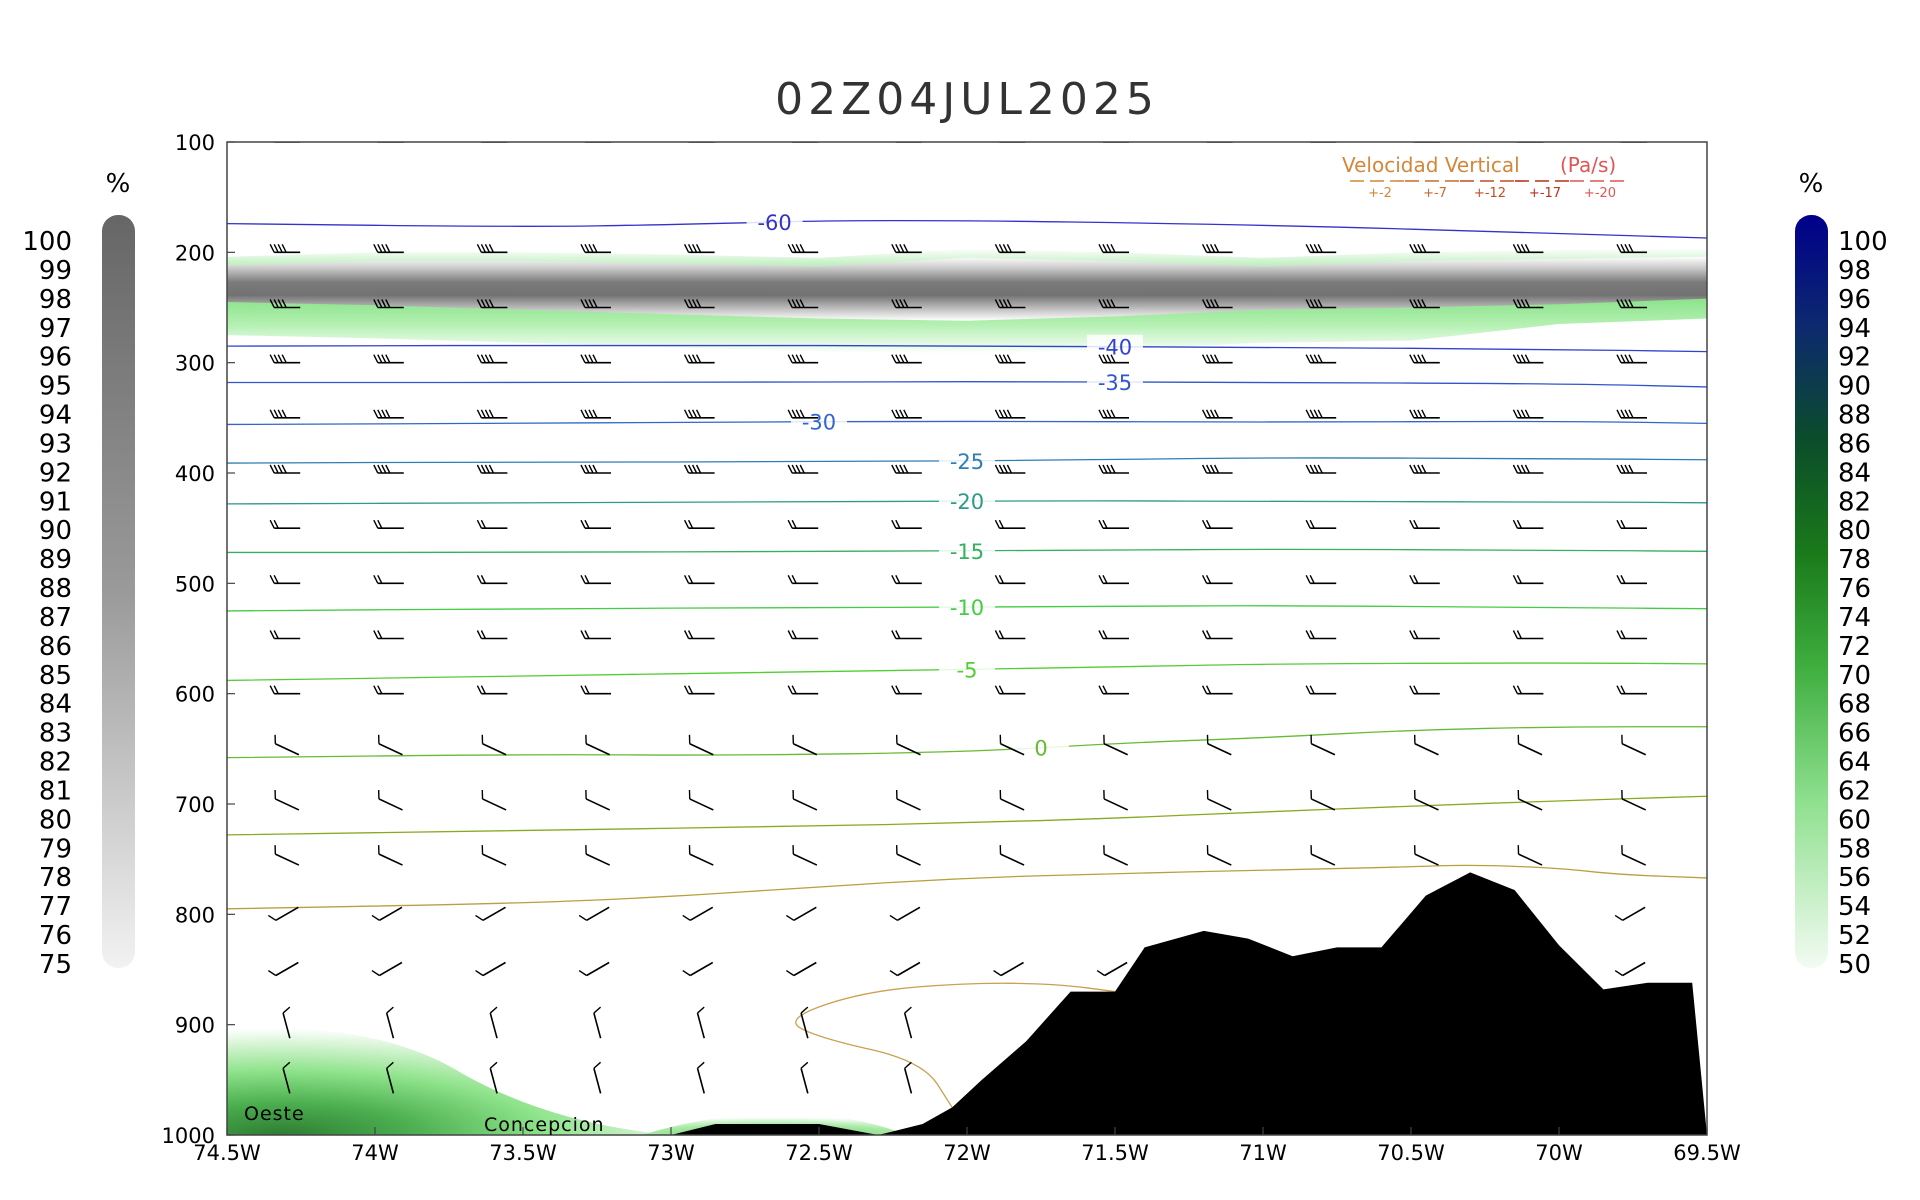  What do you see at coordinates (523, 1153) in the screenshot?
I see `x-tick-label: 73.5W` at bounding box center [523, 1153].